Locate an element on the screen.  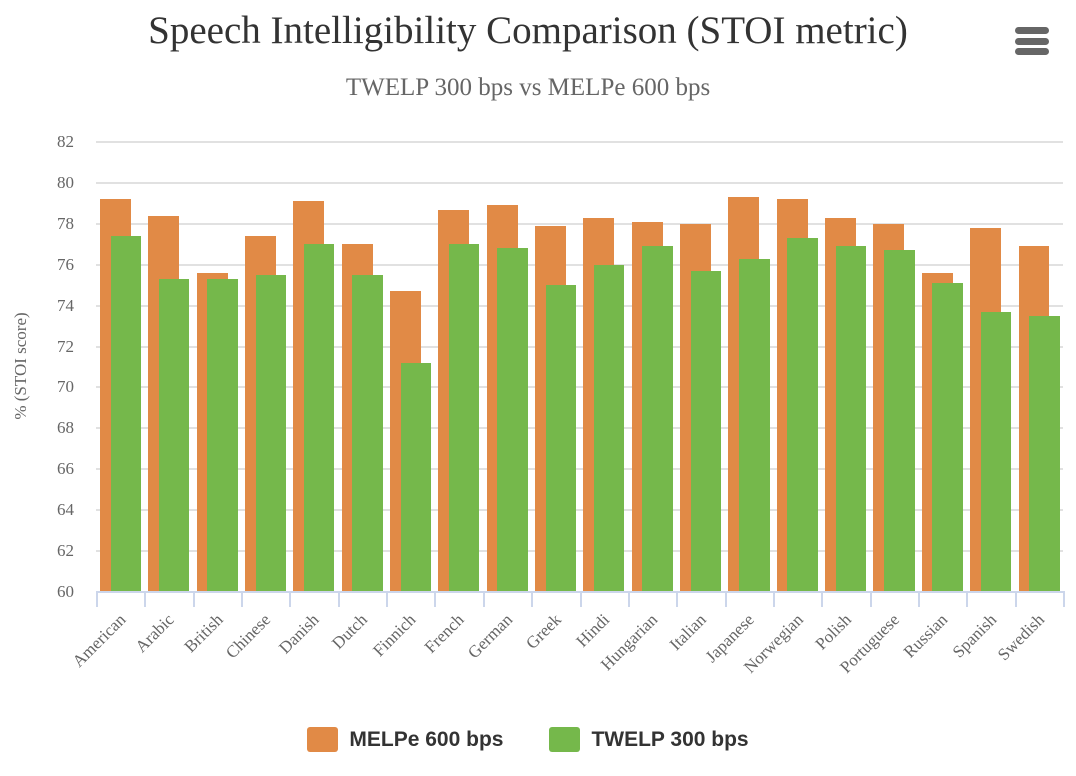
bar-twelp-danish is located at coordinates (319, 418).